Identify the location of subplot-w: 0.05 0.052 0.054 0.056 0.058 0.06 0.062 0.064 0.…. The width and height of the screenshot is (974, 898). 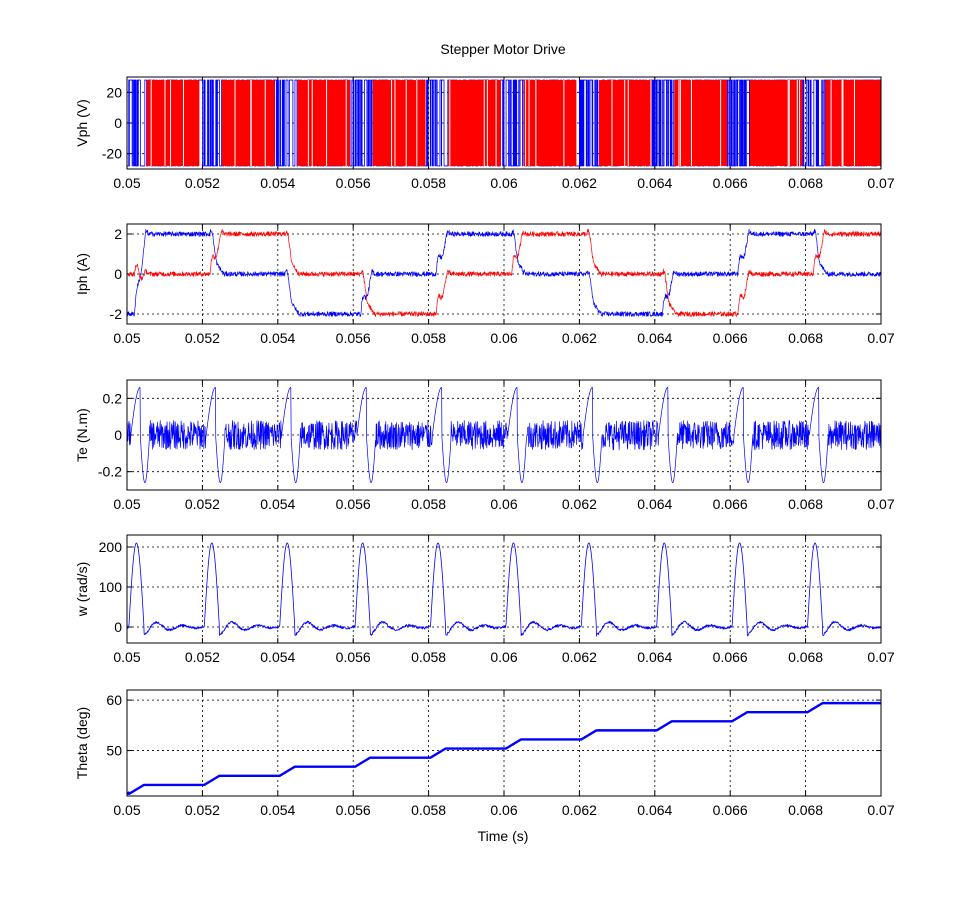
(484, 599).